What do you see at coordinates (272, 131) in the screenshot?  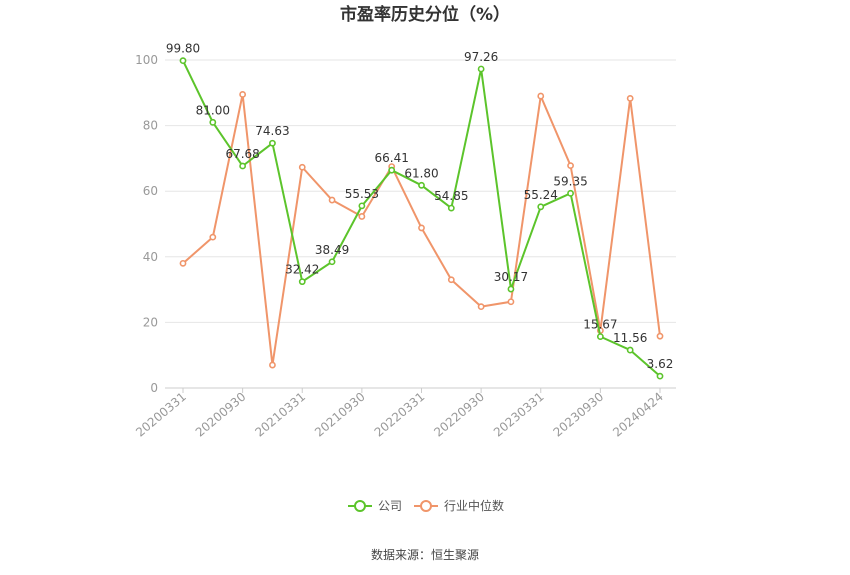 I see `data-label-company-20201231: 74.63` at bounding box center [272, 131].